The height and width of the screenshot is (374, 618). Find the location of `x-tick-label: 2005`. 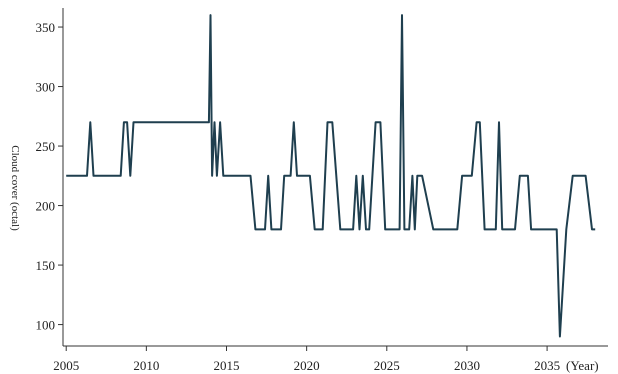

x-tick-label: 2005 is located at coordinates (66, 365).